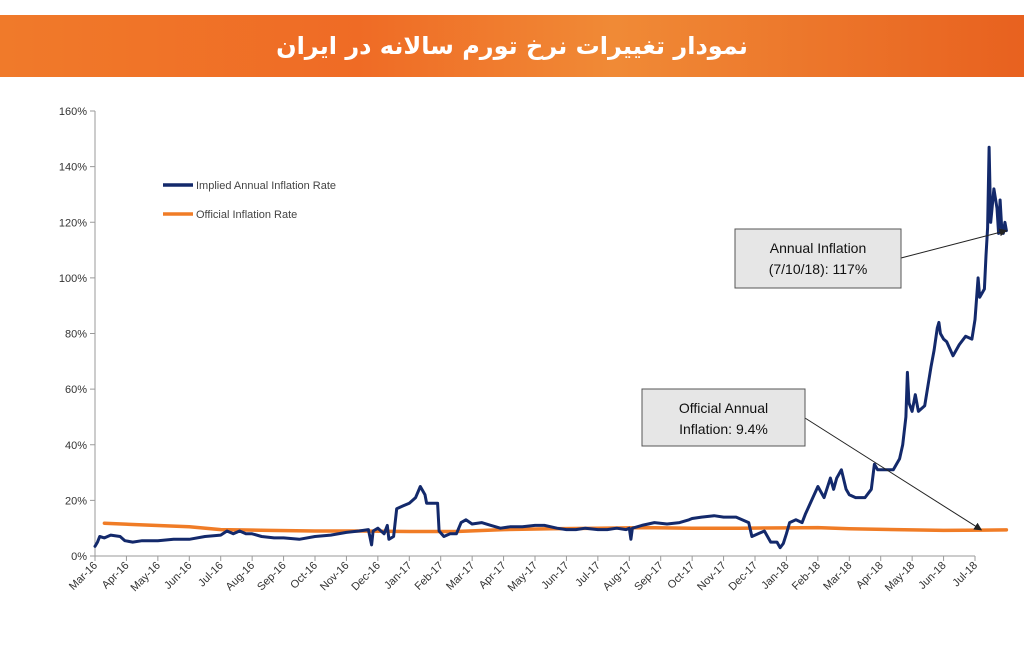 Image resolution: width=1024 pixels, height=655 pixels. Describe the element at coordinates (744, 577) in the screenshot. I see `x-tick-label: Dec-17` at that location.